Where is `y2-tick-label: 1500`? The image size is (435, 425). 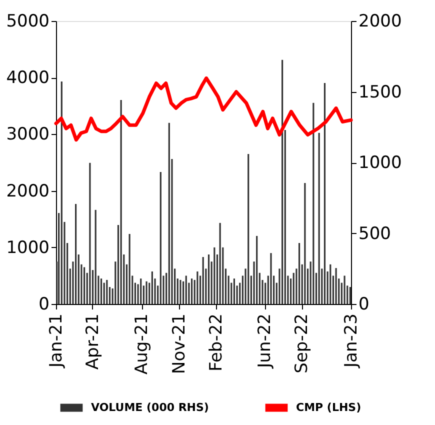 y2-tick-label: 1500 is located at coordinates (380, 92).